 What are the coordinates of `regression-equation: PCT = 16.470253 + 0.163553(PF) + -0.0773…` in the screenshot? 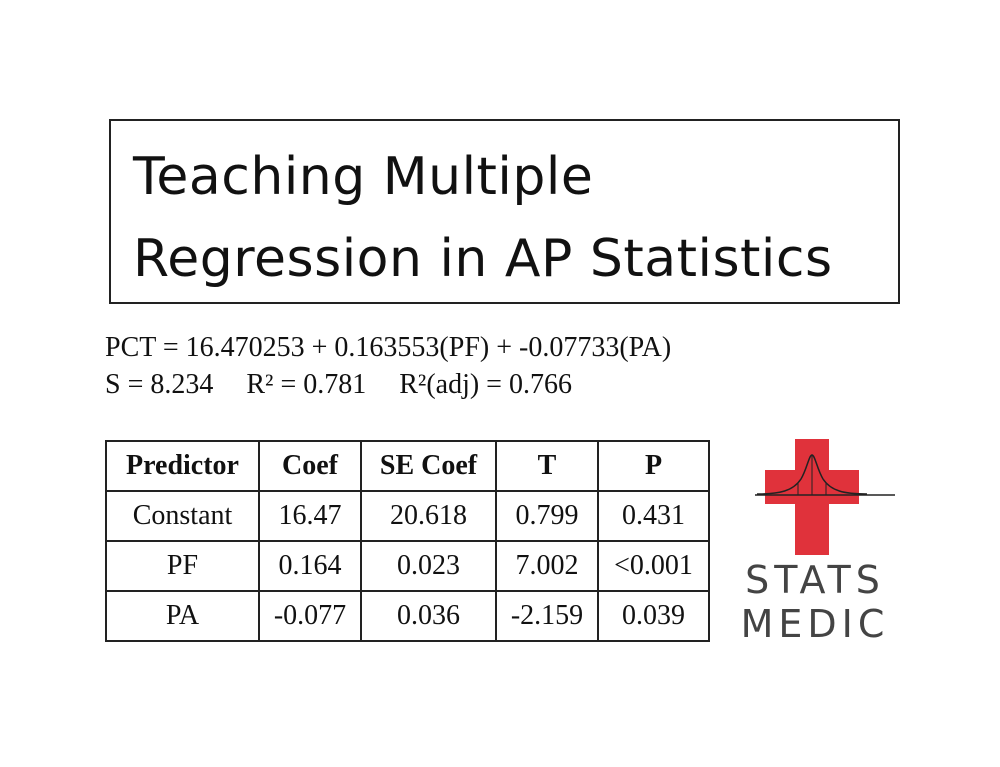 It's located at (388, 347).